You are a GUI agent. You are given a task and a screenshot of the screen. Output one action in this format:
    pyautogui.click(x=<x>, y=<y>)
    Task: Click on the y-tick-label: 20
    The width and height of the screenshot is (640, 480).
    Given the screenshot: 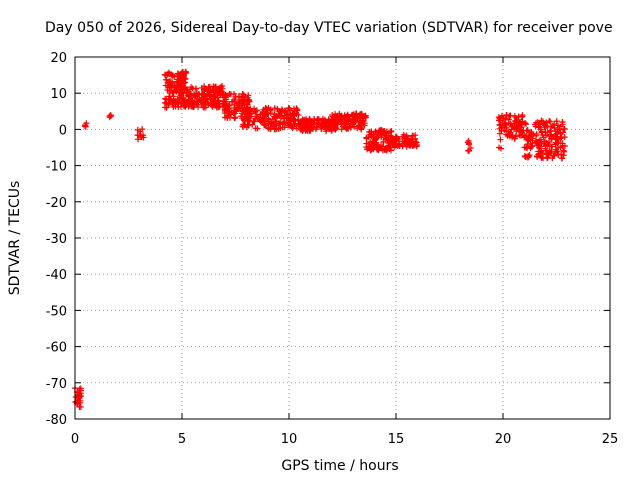 What is the action you would take?
    pyautogui.click(x=58, y=58)
    